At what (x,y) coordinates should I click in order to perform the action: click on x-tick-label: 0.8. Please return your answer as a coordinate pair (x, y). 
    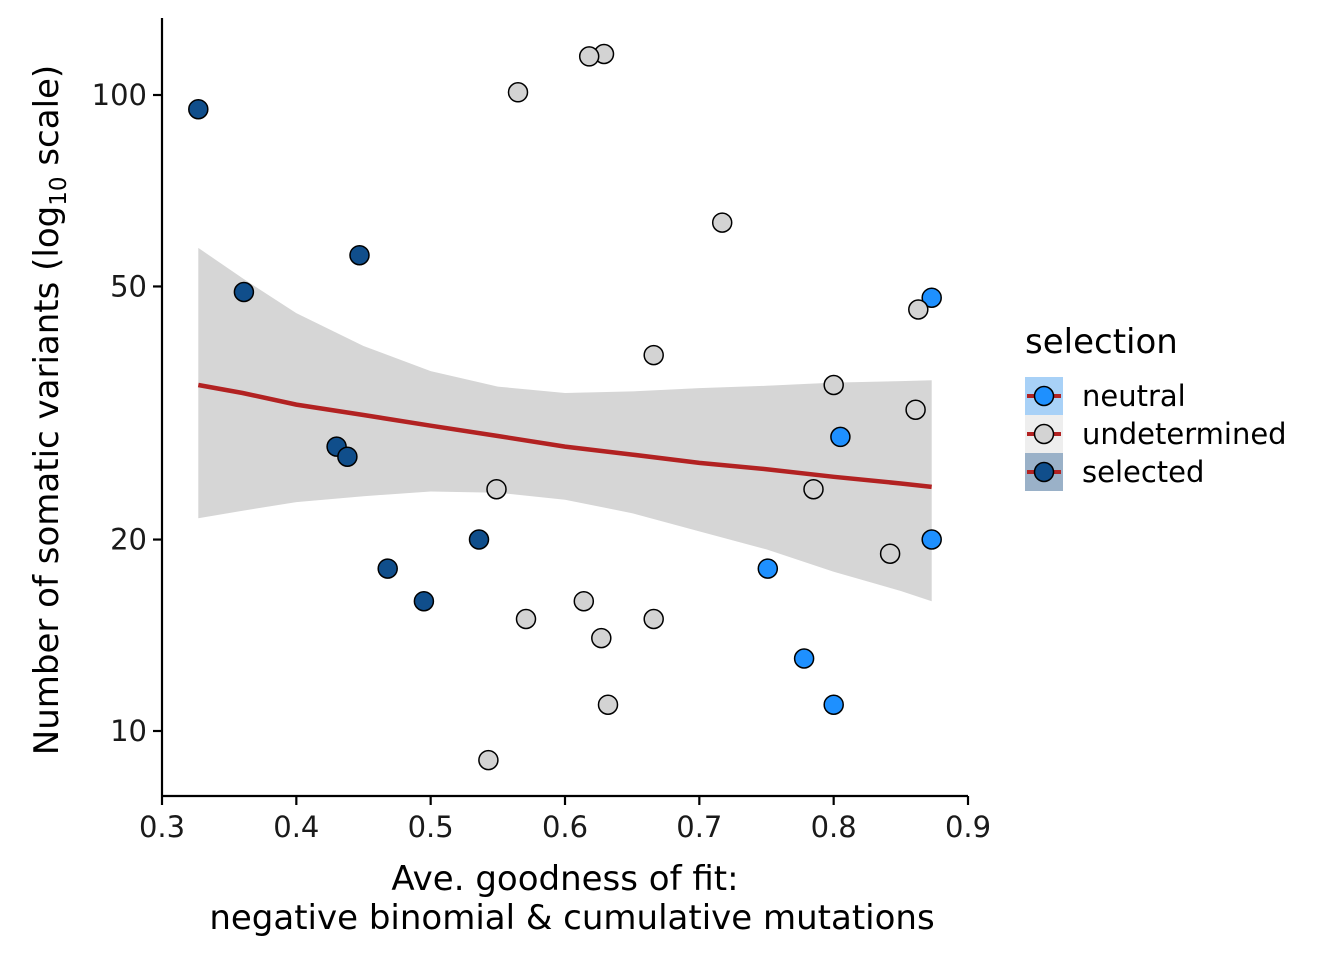
    Looking at the image, I should click on (834, 827).